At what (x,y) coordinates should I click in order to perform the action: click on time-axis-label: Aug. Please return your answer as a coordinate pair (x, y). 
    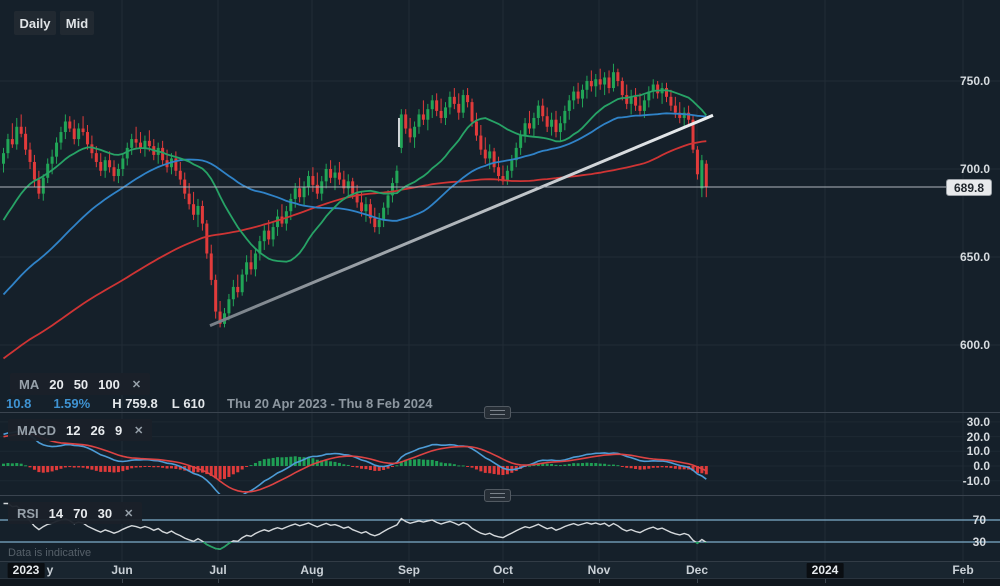
    Looking at the image, I should click on (312, 570).